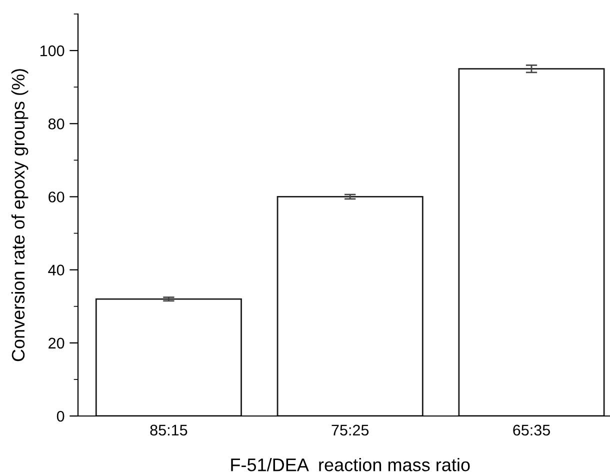  Describe the element at coordinates (350, 430) in the screenshot. I see `x-tick-label: 75:25` at that location.